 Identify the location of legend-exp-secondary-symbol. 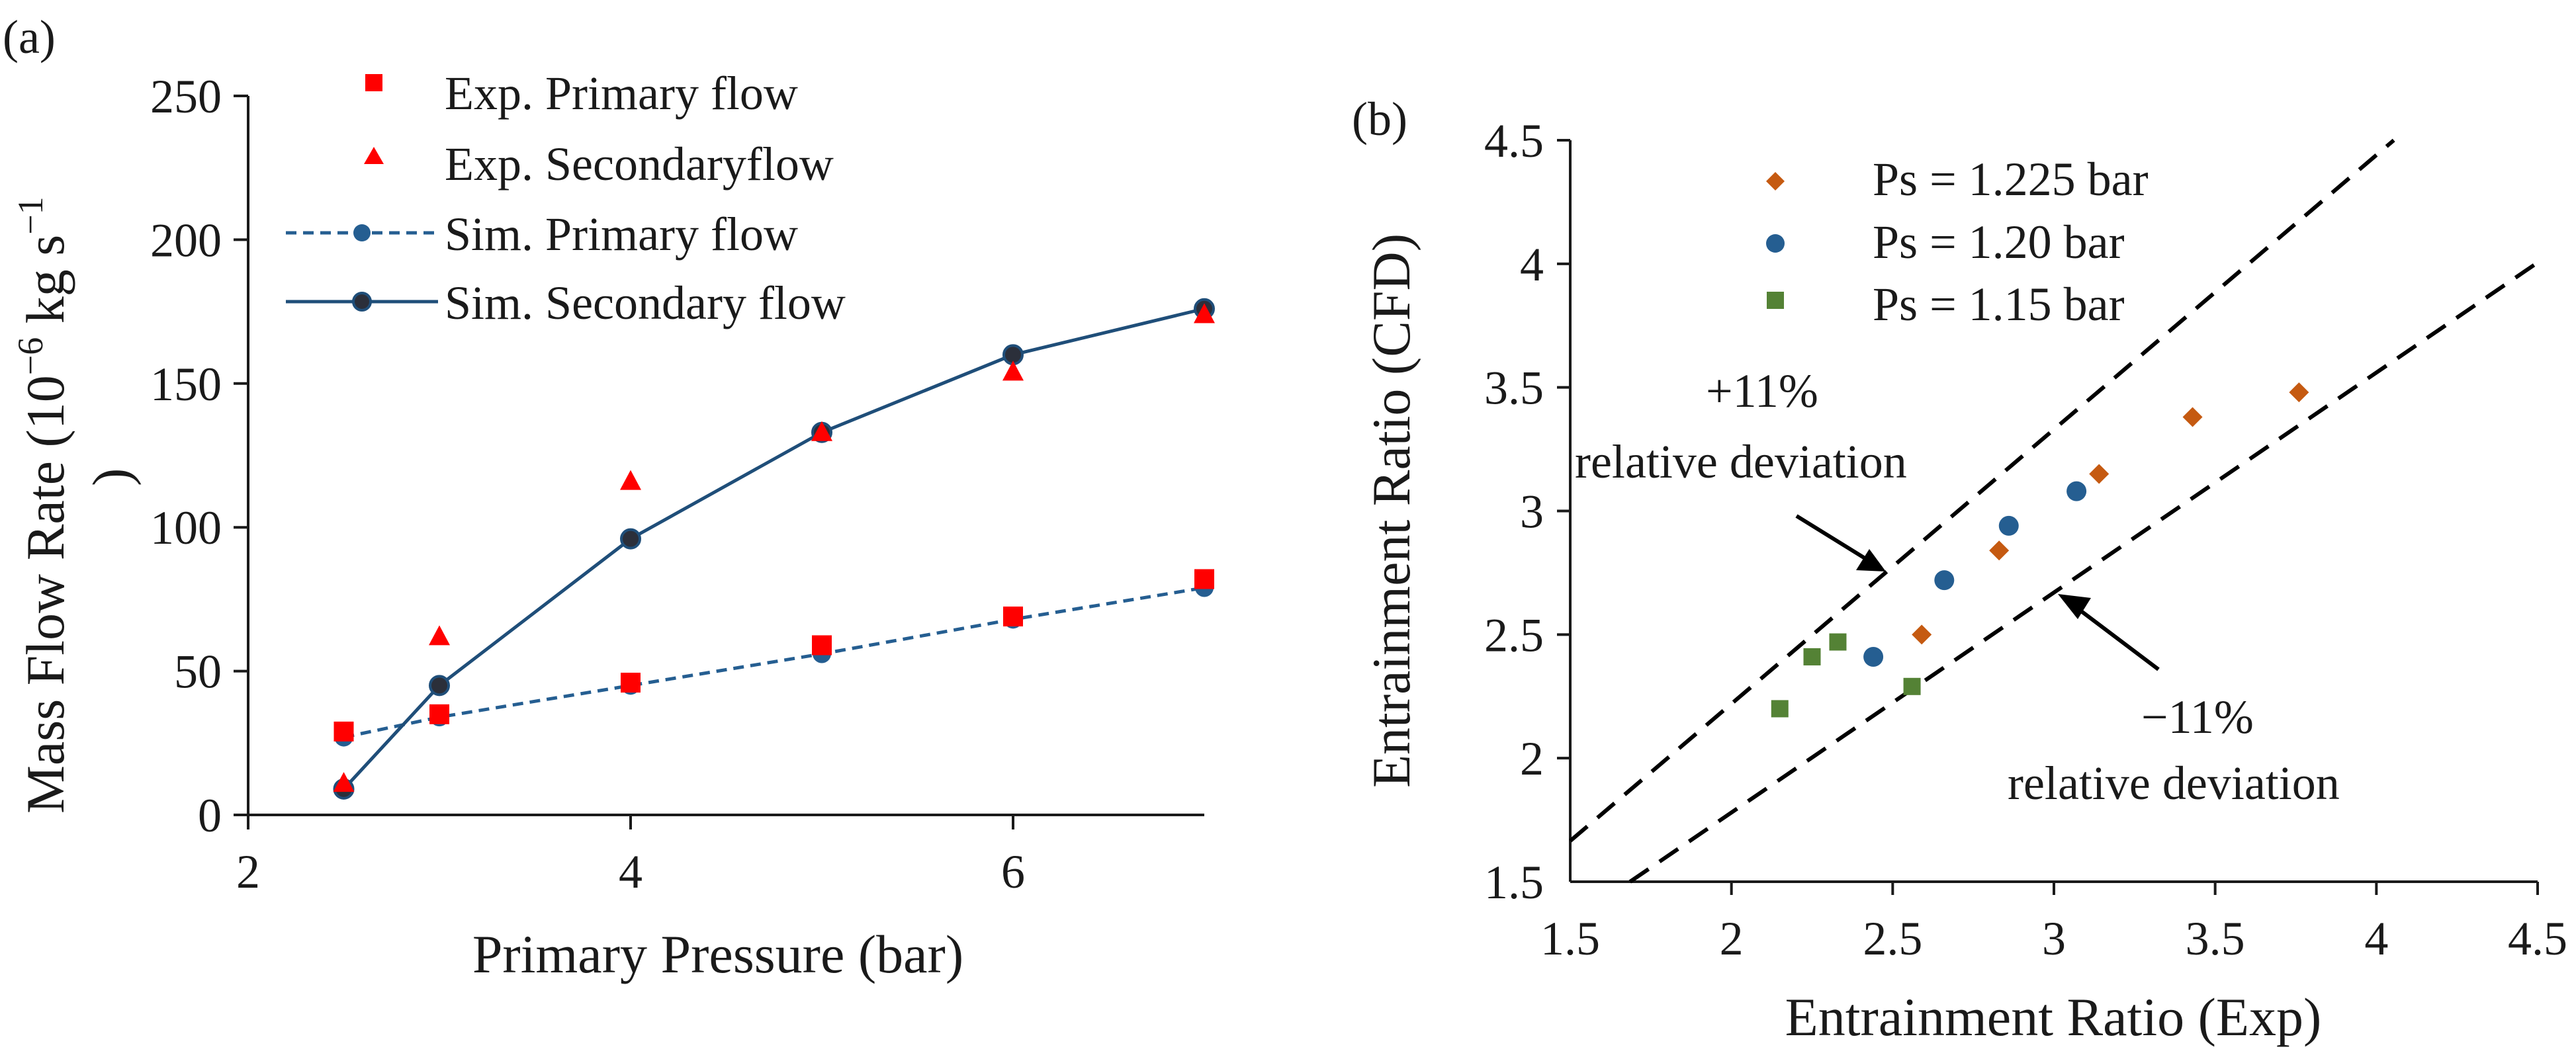
(374, 156).